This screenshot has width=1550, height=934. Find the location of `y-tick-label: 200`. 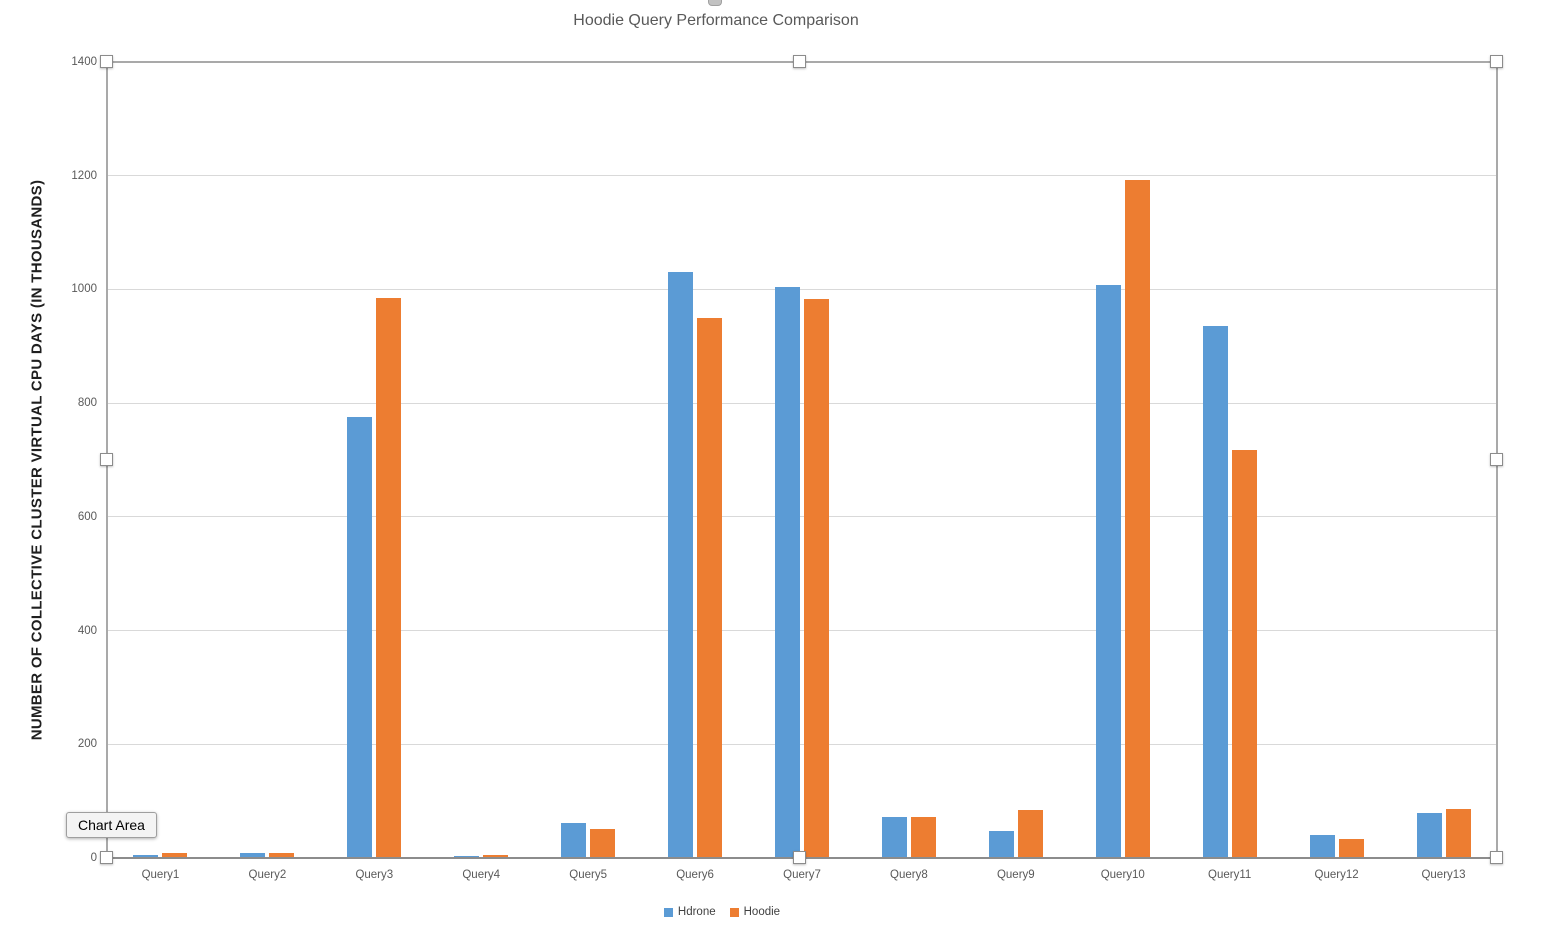

y-tick-label: 200 is located at coordinates (87, 744).